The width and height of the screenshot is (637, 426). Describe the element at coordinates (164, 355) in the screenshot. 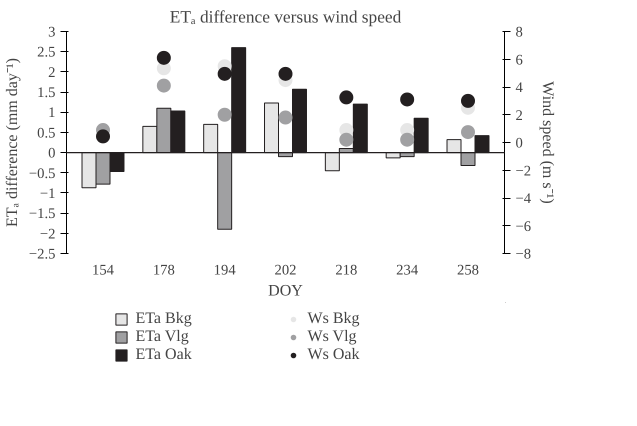

I see `legend-label: ETa Oak` at that location.